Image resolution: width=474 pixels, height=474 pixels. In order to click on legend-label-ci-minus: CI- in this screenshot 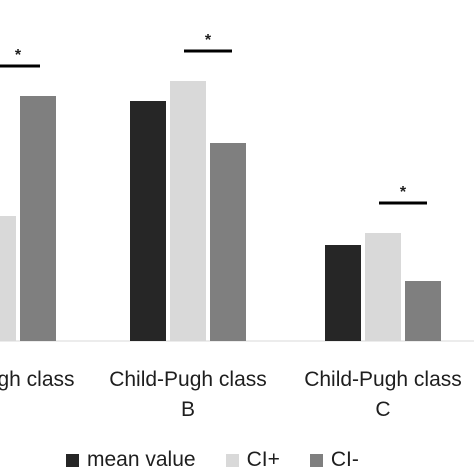, I will do `click(344, 459)`.